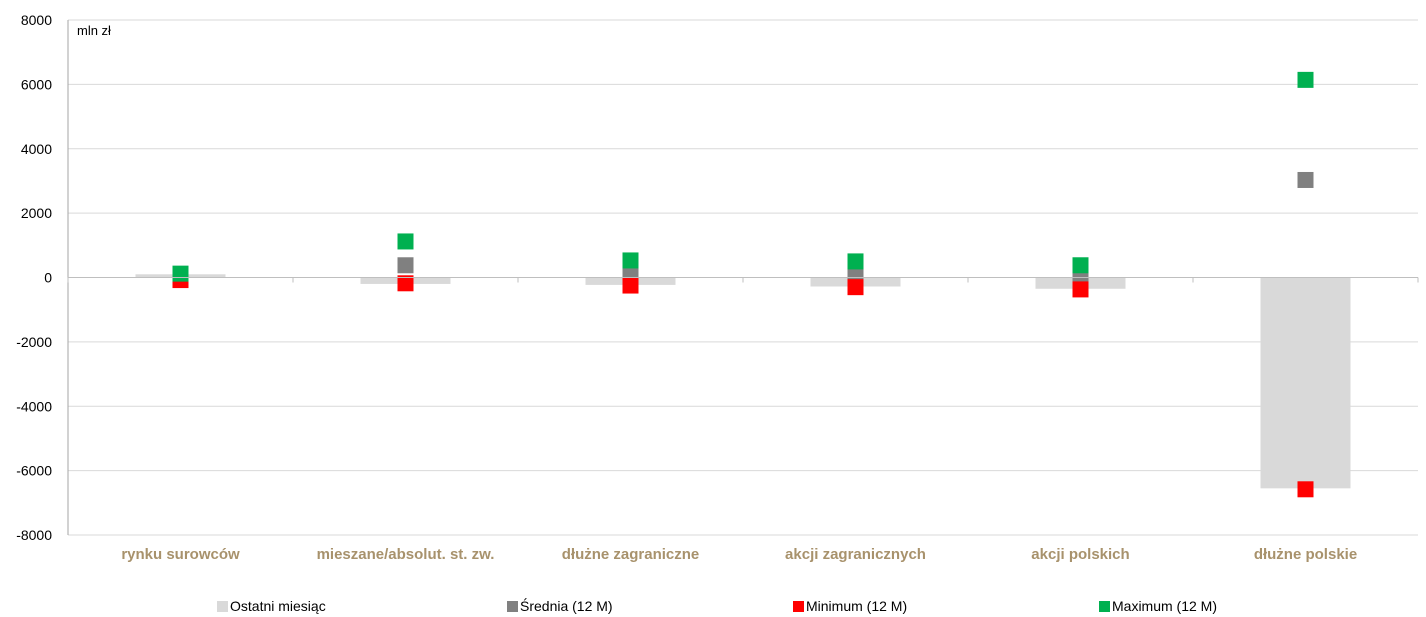 Image resolution: width=1426 pixels, height=617 pixels. What do you see at coordinates (36, 213) in the screenshot?
I see `y-tick-label: 2000` at bounding box center [36, 213].